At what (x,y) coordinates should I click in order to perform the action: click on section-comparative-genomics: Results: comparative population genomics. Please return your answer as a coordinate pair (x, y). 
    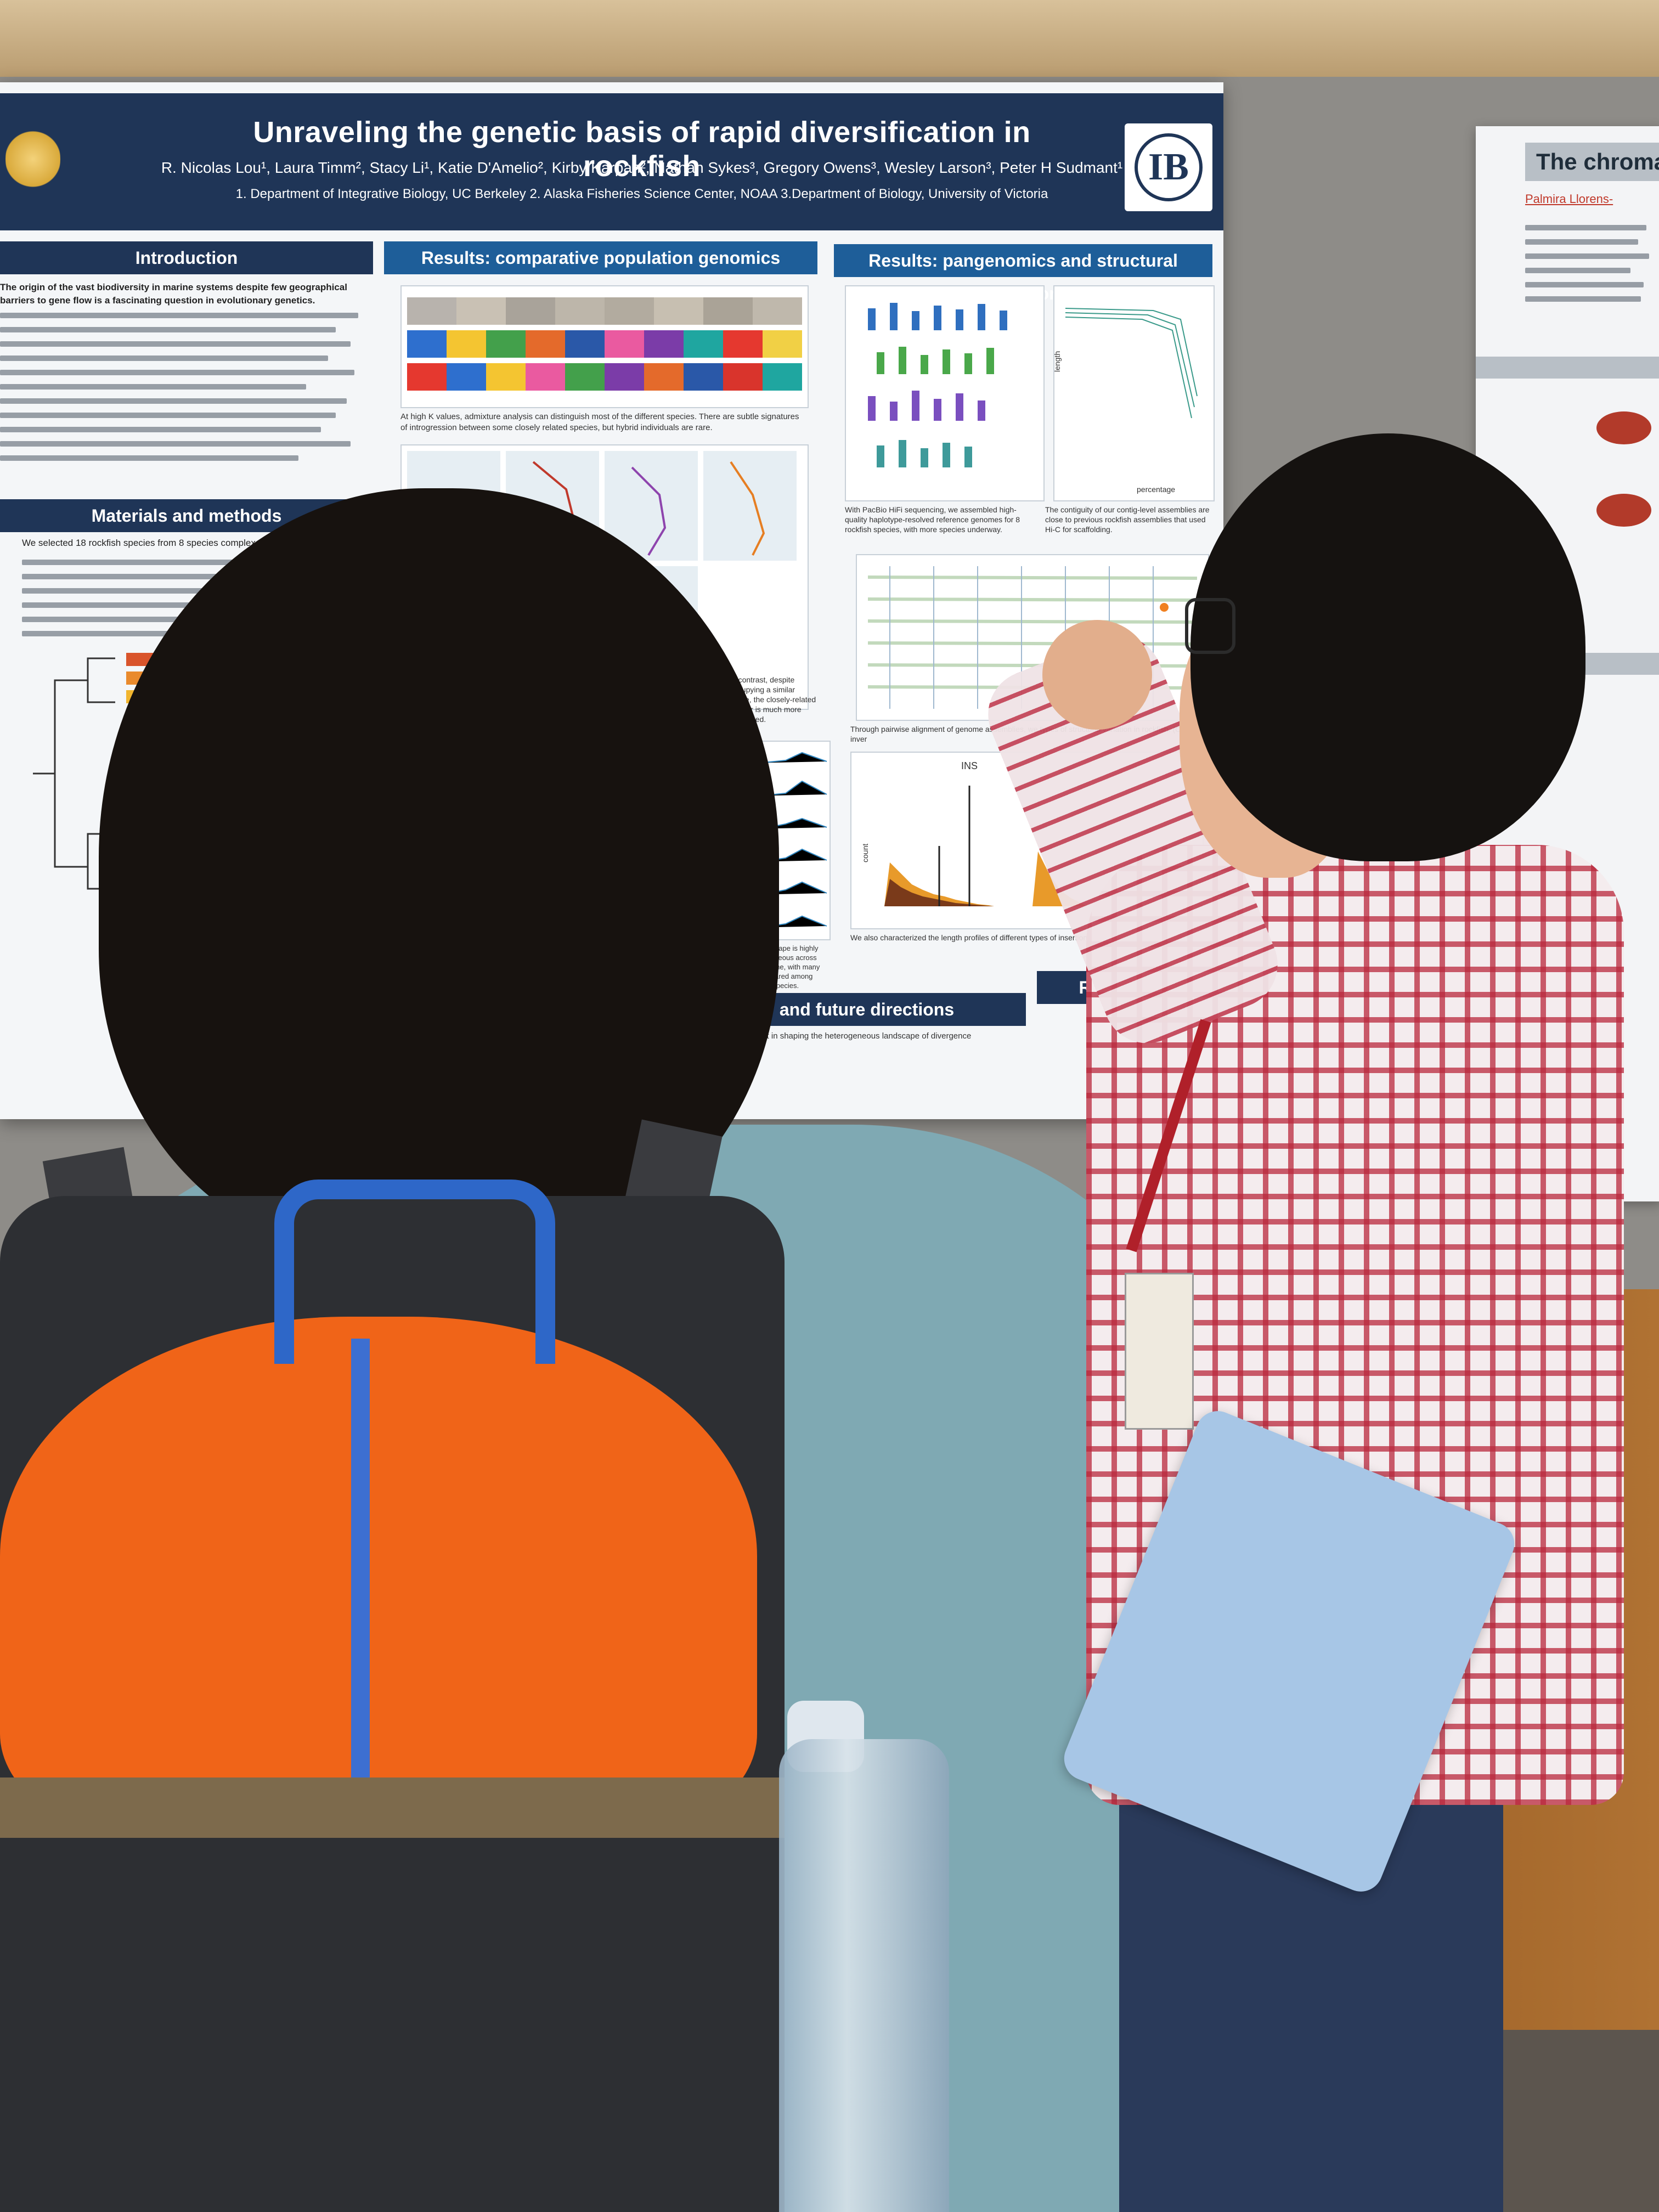
    Looking at the image, I should click on (601, 257).